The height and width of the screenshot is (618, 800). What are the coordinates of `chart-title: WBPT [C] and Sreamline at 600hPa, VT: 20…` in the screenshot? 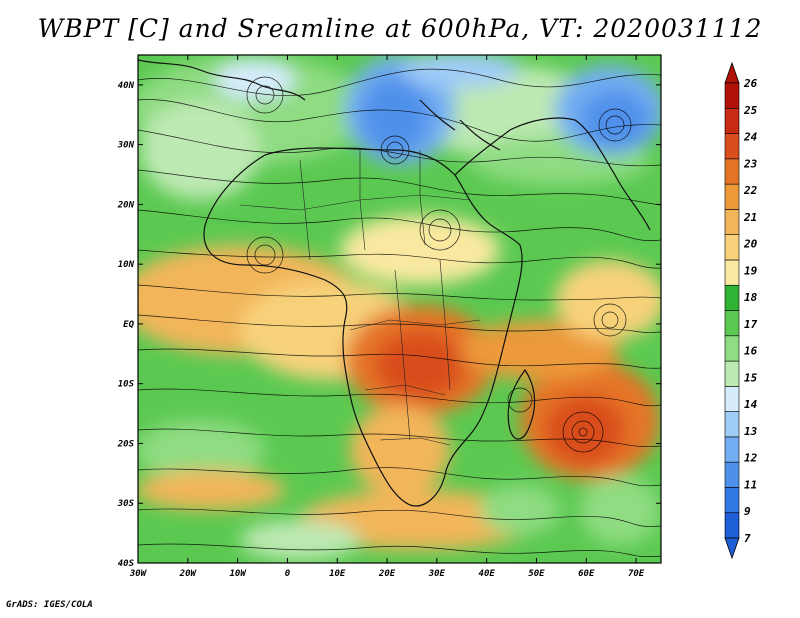 It's located at (400, 28).